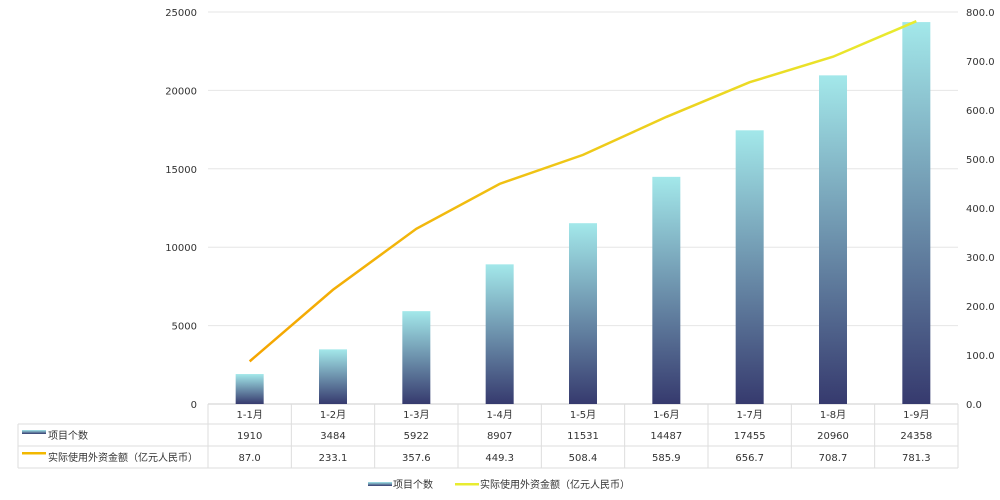 This screenshot has width=1000, height=500. Describe the element at coordinates (833, 436) in the screenshot. I see `table-cell-count: 20960` at that location.